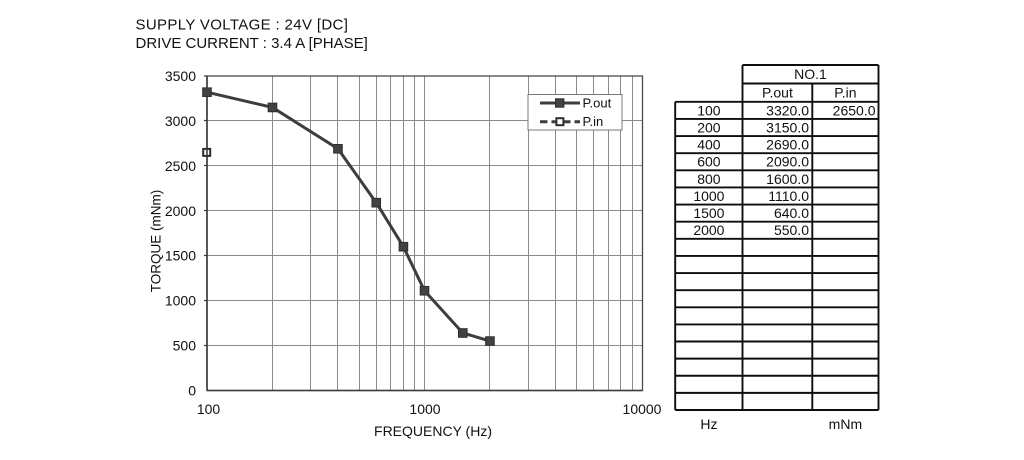 This screenshot has height=460, width=1024. I want to click on svg-text: 400, so click(709, 145).